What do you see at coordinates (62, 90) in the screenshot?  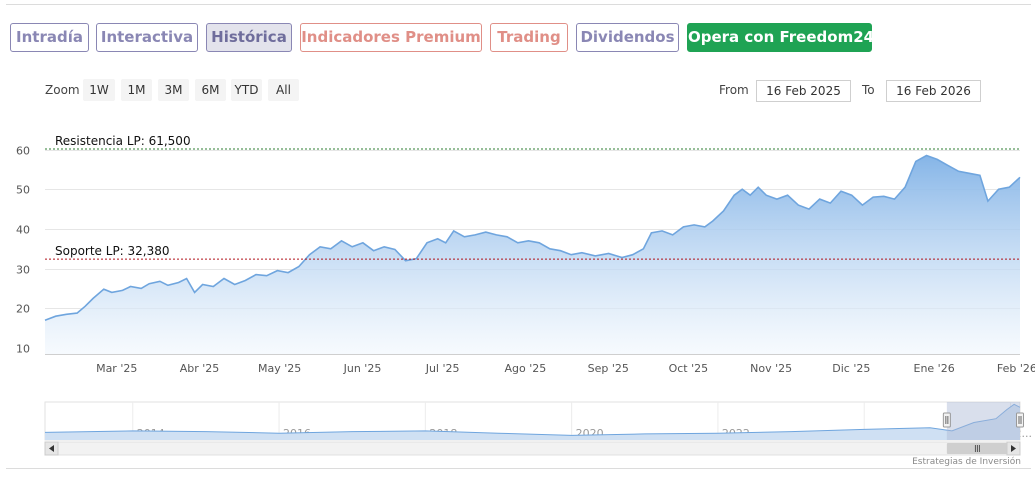 I see `zoom-label: Zoom` at bounding box center [62, 90].